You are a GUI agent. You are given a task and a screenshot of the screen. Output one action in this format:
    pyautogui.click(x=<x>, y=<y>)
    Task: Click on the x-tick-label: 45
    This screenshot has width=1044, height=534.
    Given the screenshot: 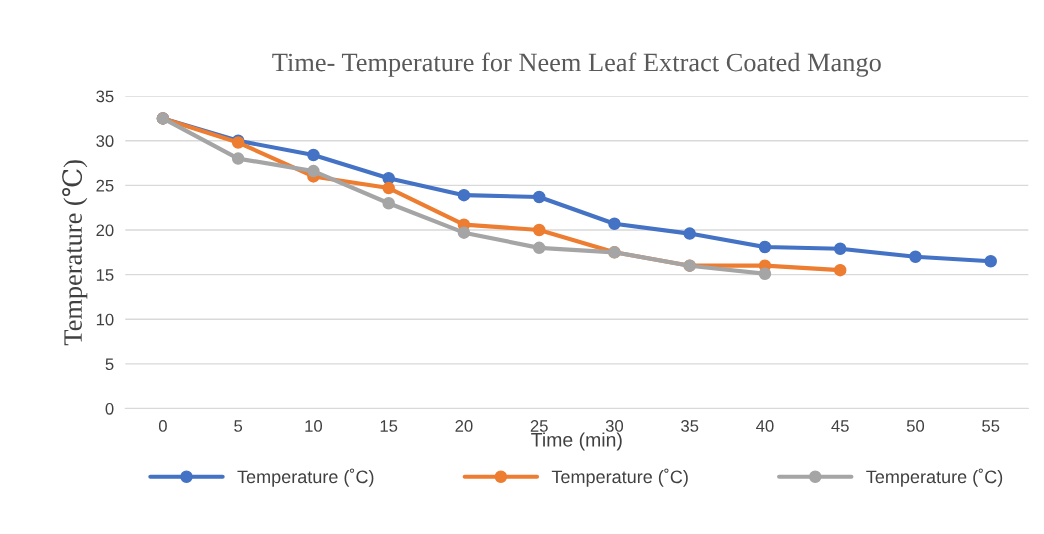 What is the action you would take?
    pyautogui.click(x=840, y=426)
    